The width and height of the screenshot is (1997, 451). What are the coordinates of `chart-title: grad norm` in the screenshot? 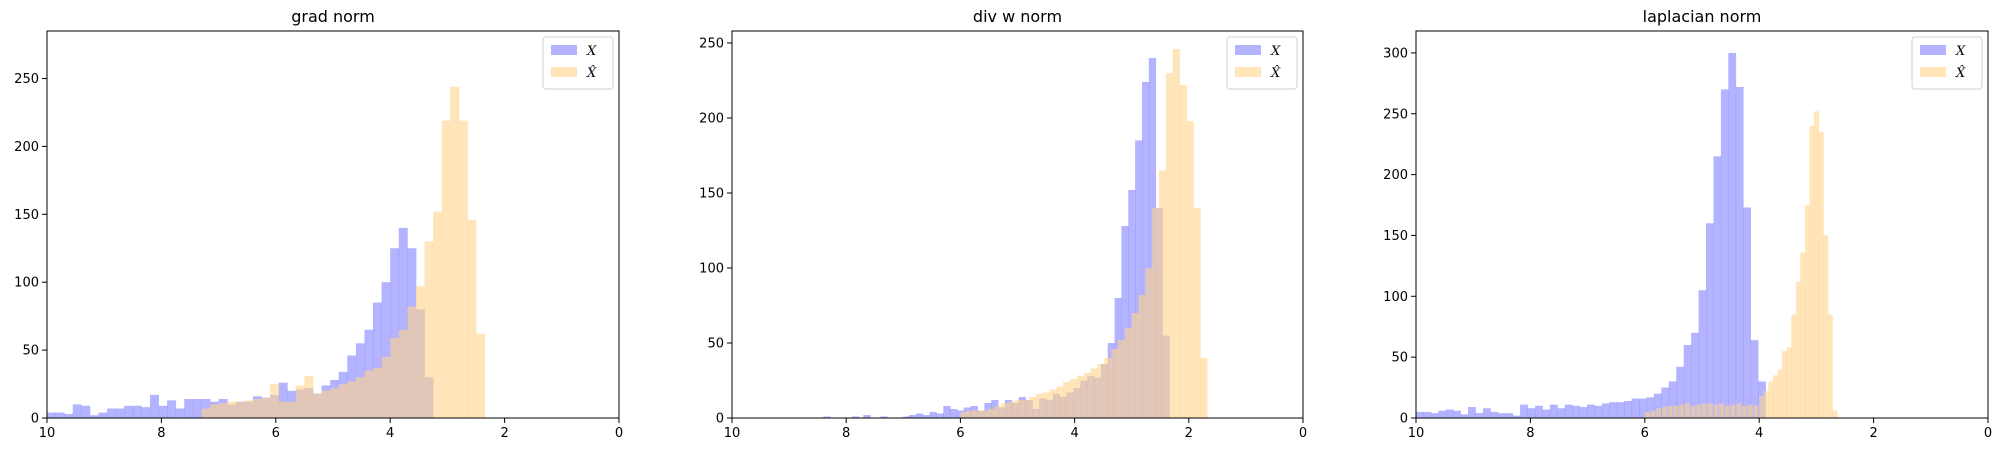 It's located at (333, 16).